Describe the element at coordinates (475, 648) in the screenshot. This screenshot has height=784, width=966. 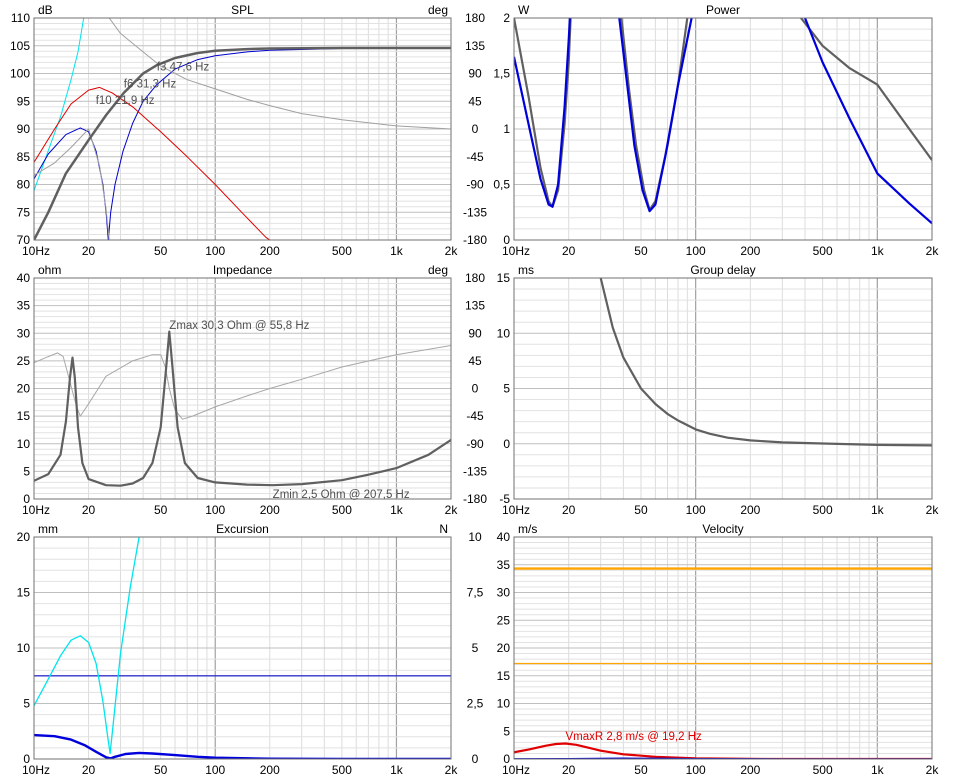
I see `y2-tick-label: 5` at that location.